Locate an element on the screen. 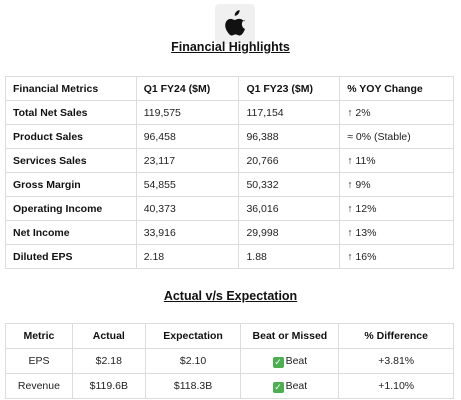 This screenshot has height=400, width=461. metric-name: Net Income is located at coordinates (71, 232).